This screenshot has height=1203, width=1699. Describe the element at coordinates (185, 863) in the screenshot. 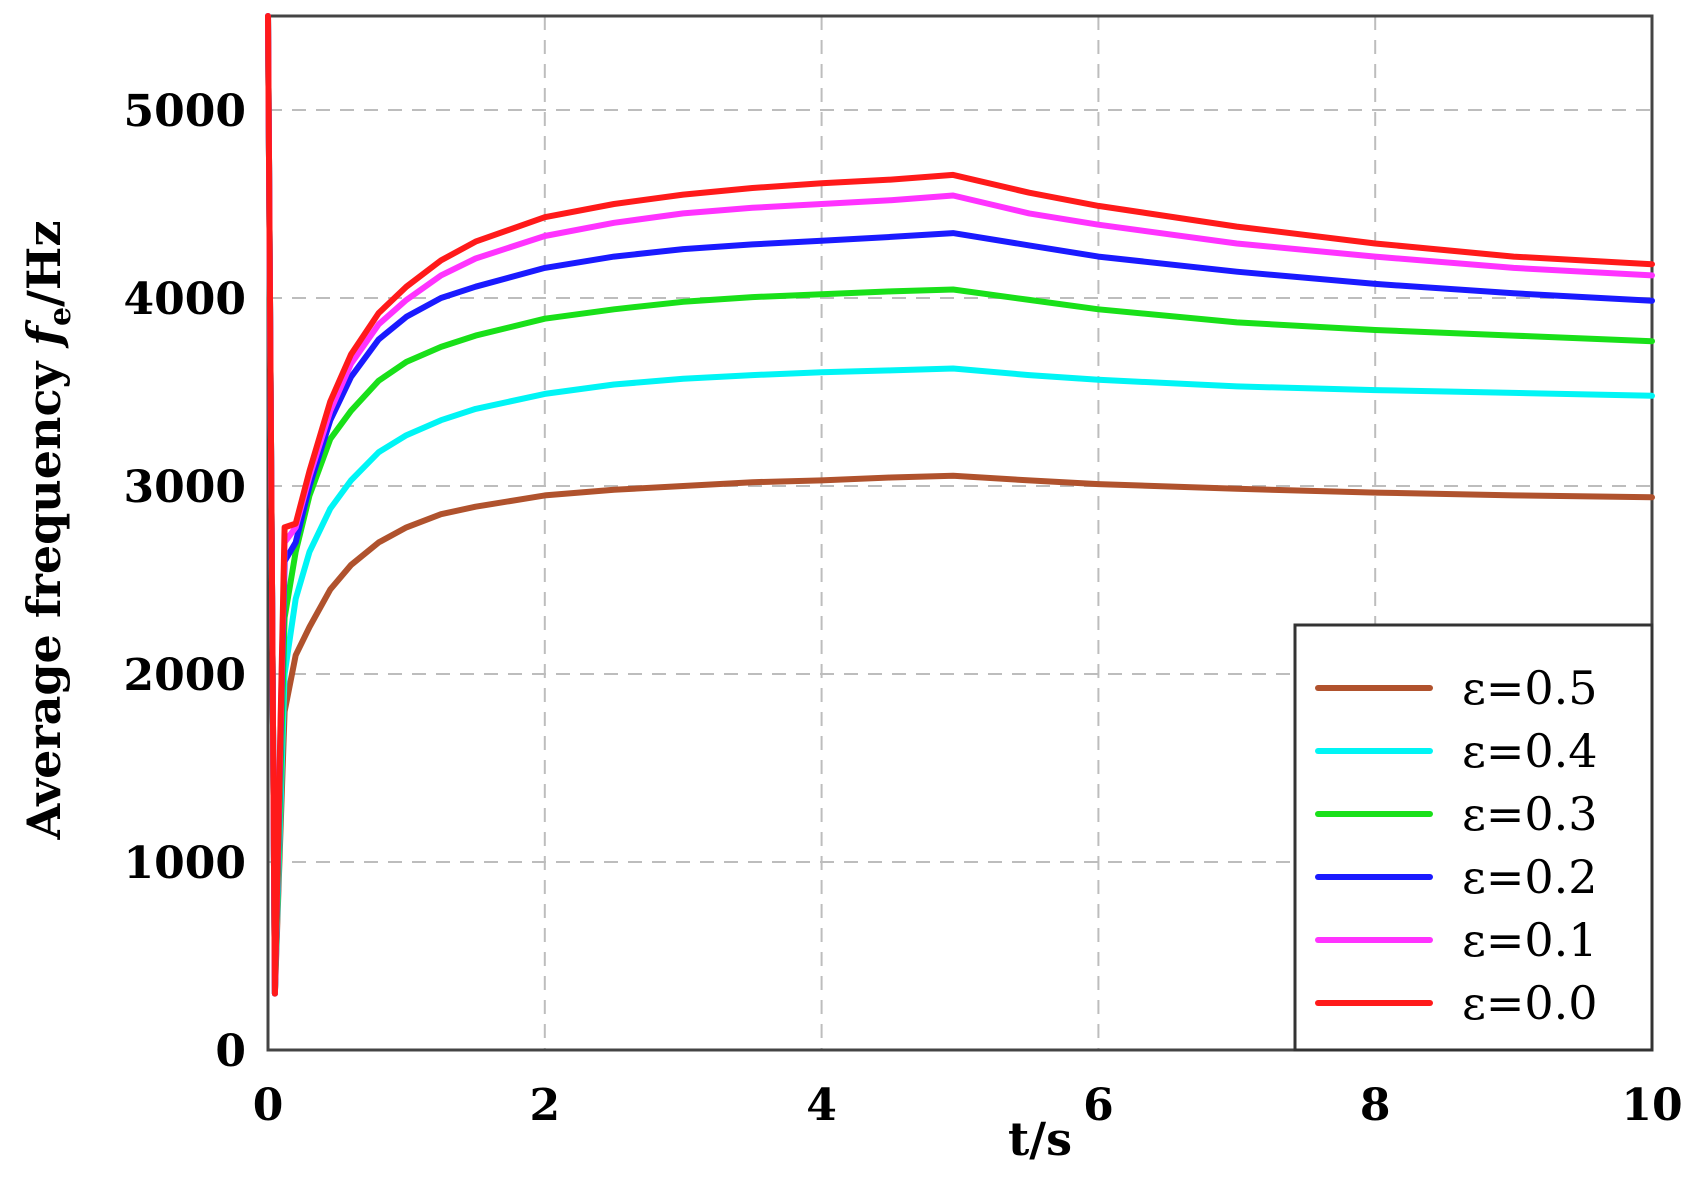

I see `y-tick-label: 1000` at that location.